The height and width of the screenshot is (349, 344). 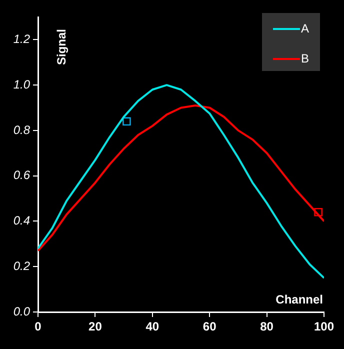 What do you see at coordinates (95, 327) in the screenshot?
I see `x-tick-label: 20` at bounding box center [95, 327].